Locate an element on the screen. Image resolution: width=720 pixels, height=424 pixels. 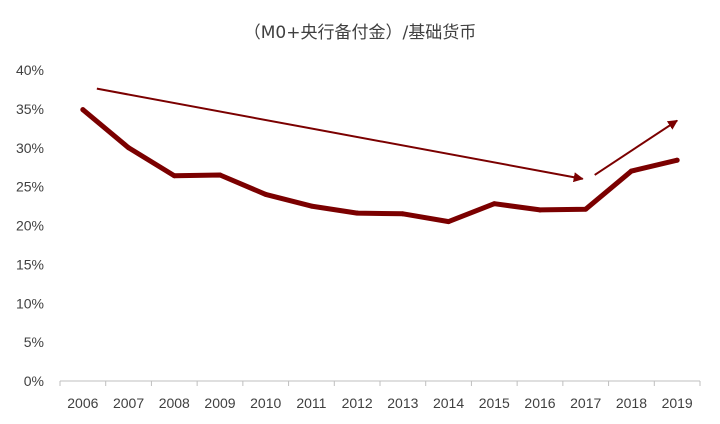
x-tick-label: 2019 is located at coordinates (677, 403).